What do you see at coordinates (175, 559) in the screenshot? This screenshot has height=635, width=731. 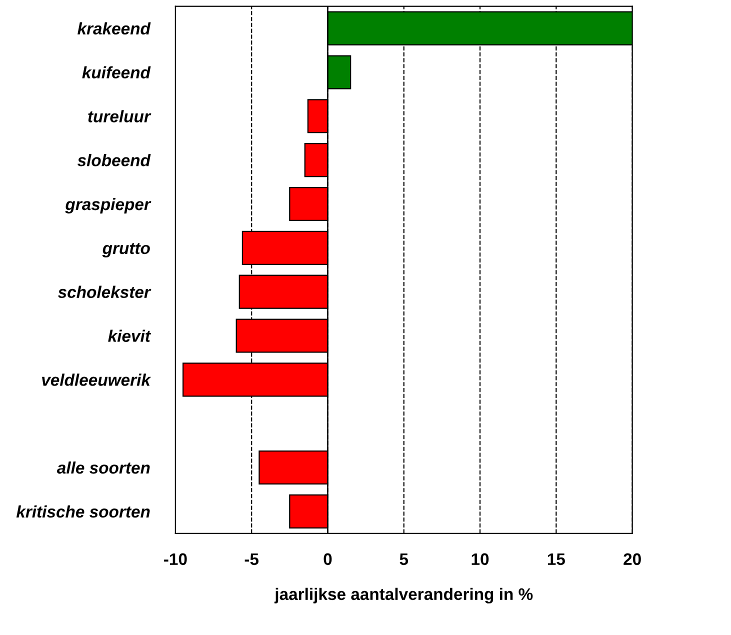 I see `x-tick-label: -10` at bounding box center [175, 559].